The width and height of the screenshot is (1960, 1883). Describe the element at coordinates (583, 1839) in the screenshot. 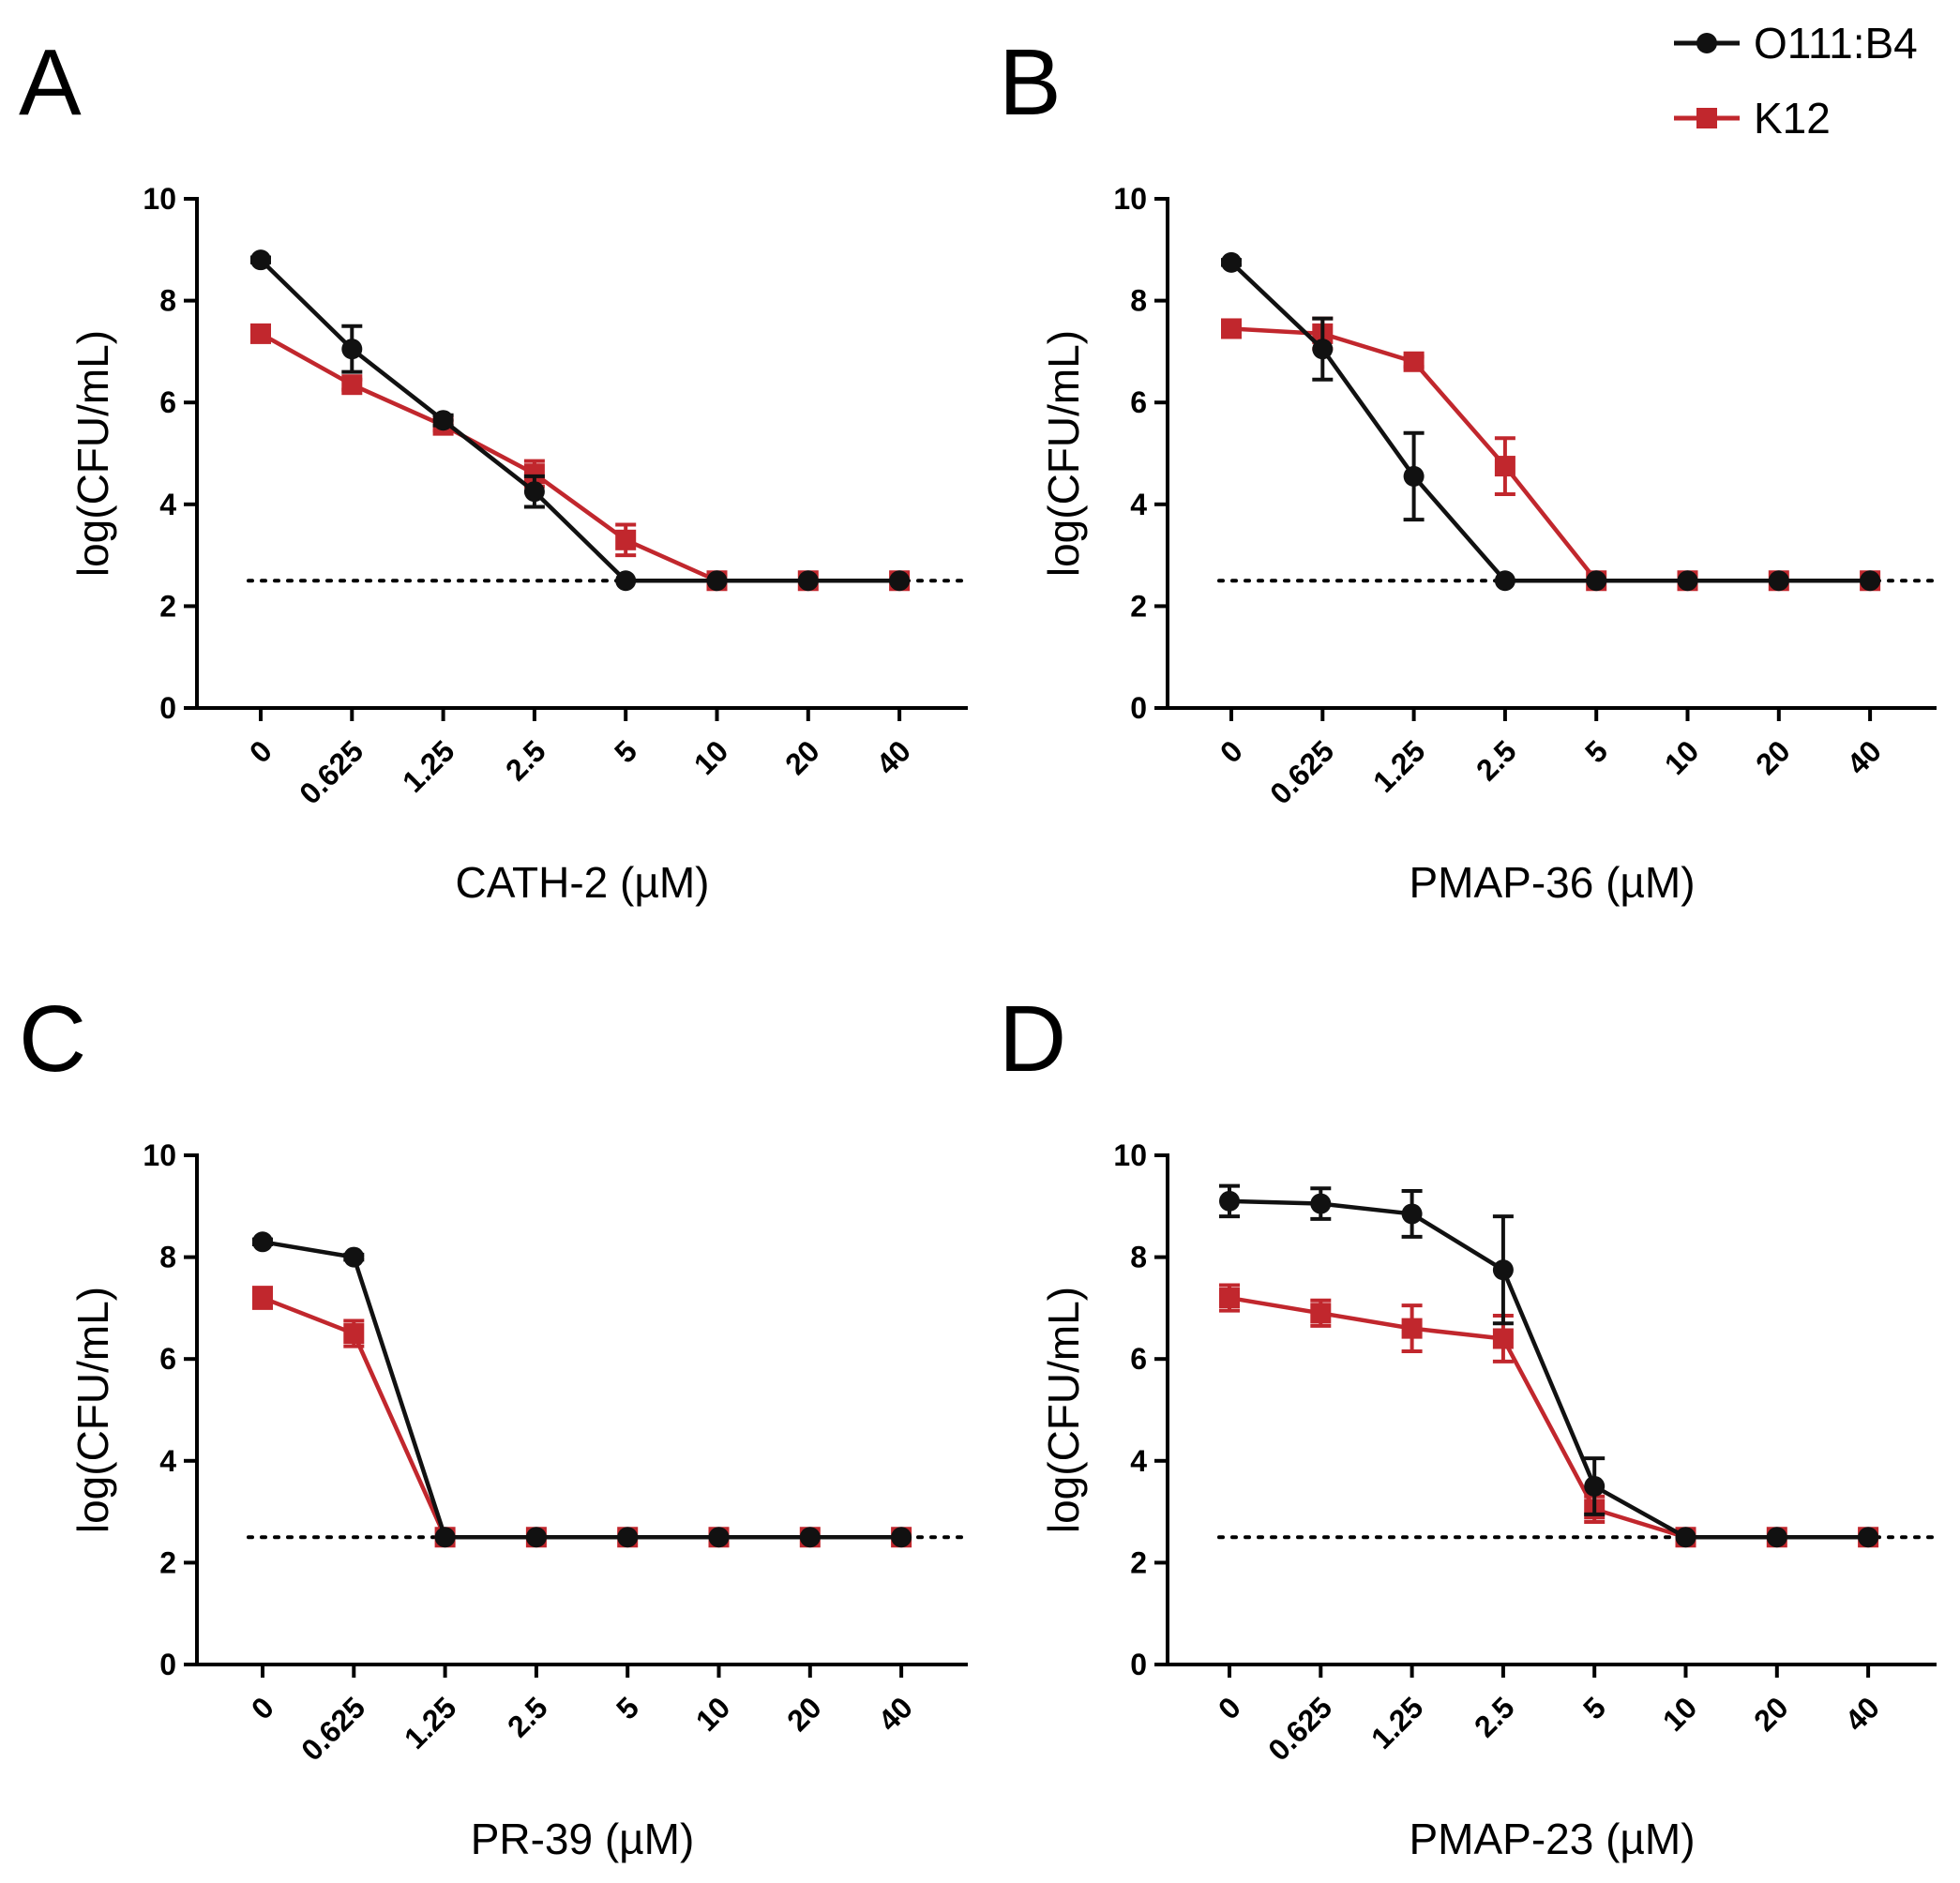

I see `x-axis-title: PR-39 (µM)` at that location.